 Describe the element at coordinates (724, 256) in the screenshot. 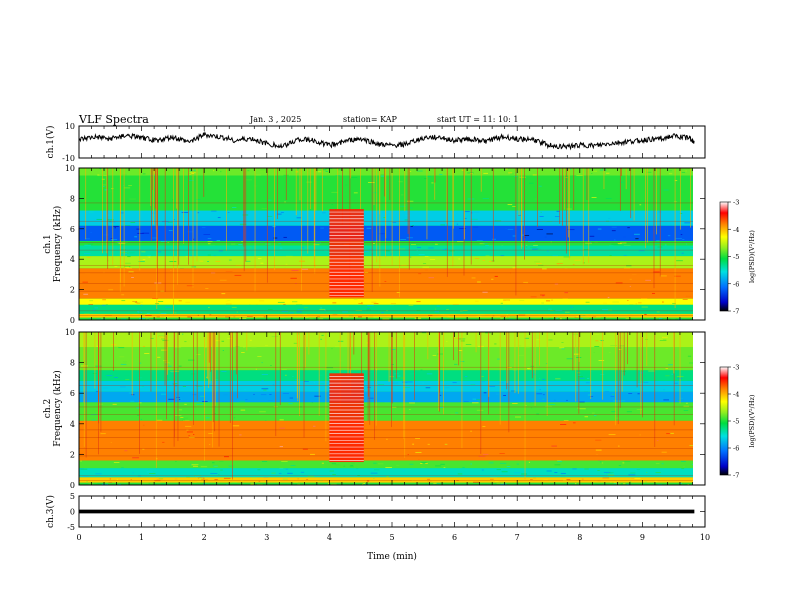

I see `colorbar` at that location.